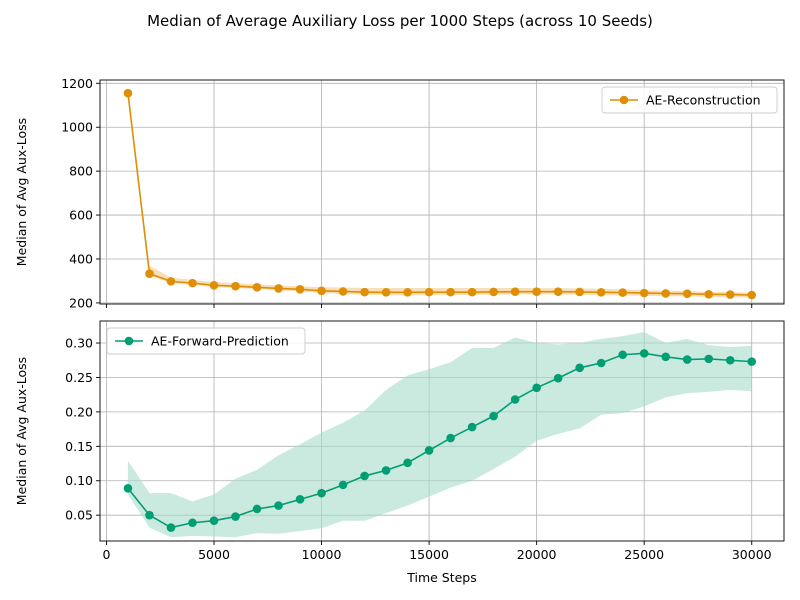 The width and height of the screenshot is (800, 600). I want to click on x-tick-label: 30000, so click(752, 554).